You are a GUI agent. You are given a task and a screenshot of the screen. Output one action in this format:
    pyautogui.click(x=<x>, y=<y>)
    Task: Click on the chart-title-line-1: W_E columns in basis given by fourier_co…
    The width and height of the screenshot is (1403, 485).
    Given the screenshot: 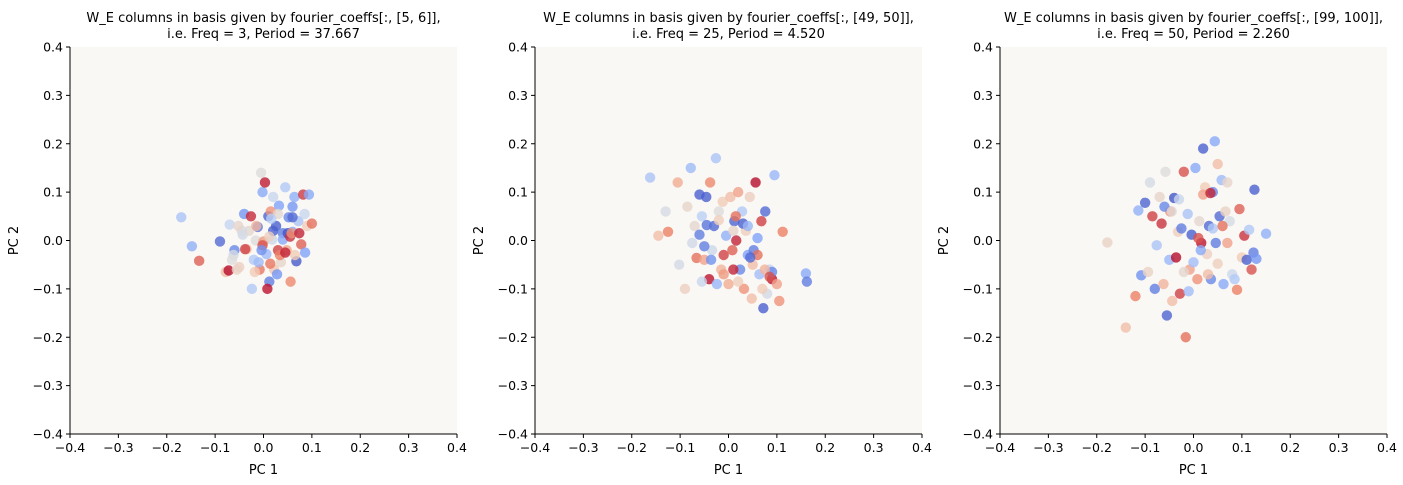 What is the action you would take?
    pyautogui.click(x=1193, y=18)
    